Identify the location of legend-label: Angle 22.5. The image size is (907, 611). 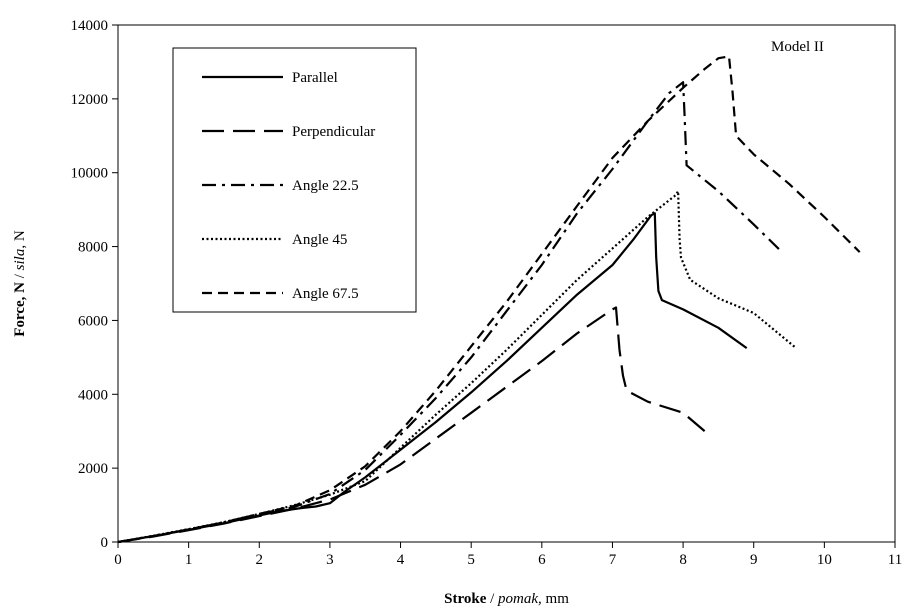
(325, 186).